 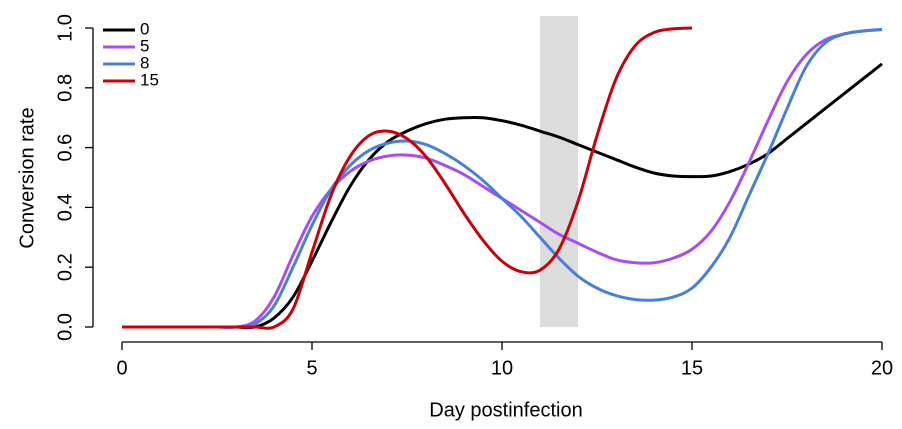 What do you see at coordinates (144, 28) in the screenshot?
I see `legend-label: 0` at bounding box center [144, 28].